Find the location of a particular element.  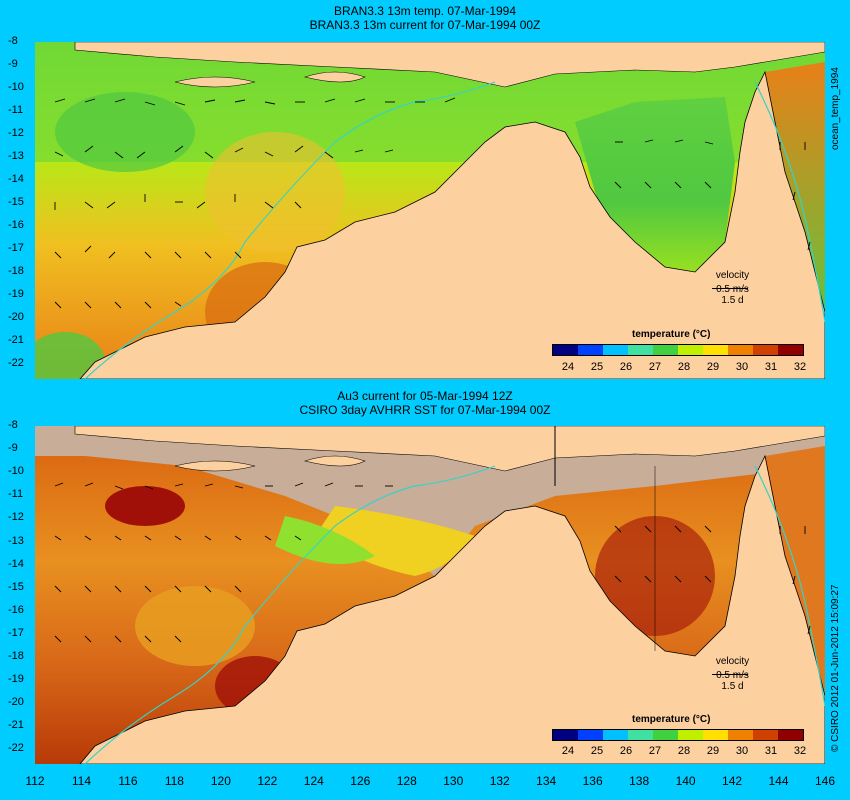

x-tick-label: 116 is located at coordinates (128, 781).